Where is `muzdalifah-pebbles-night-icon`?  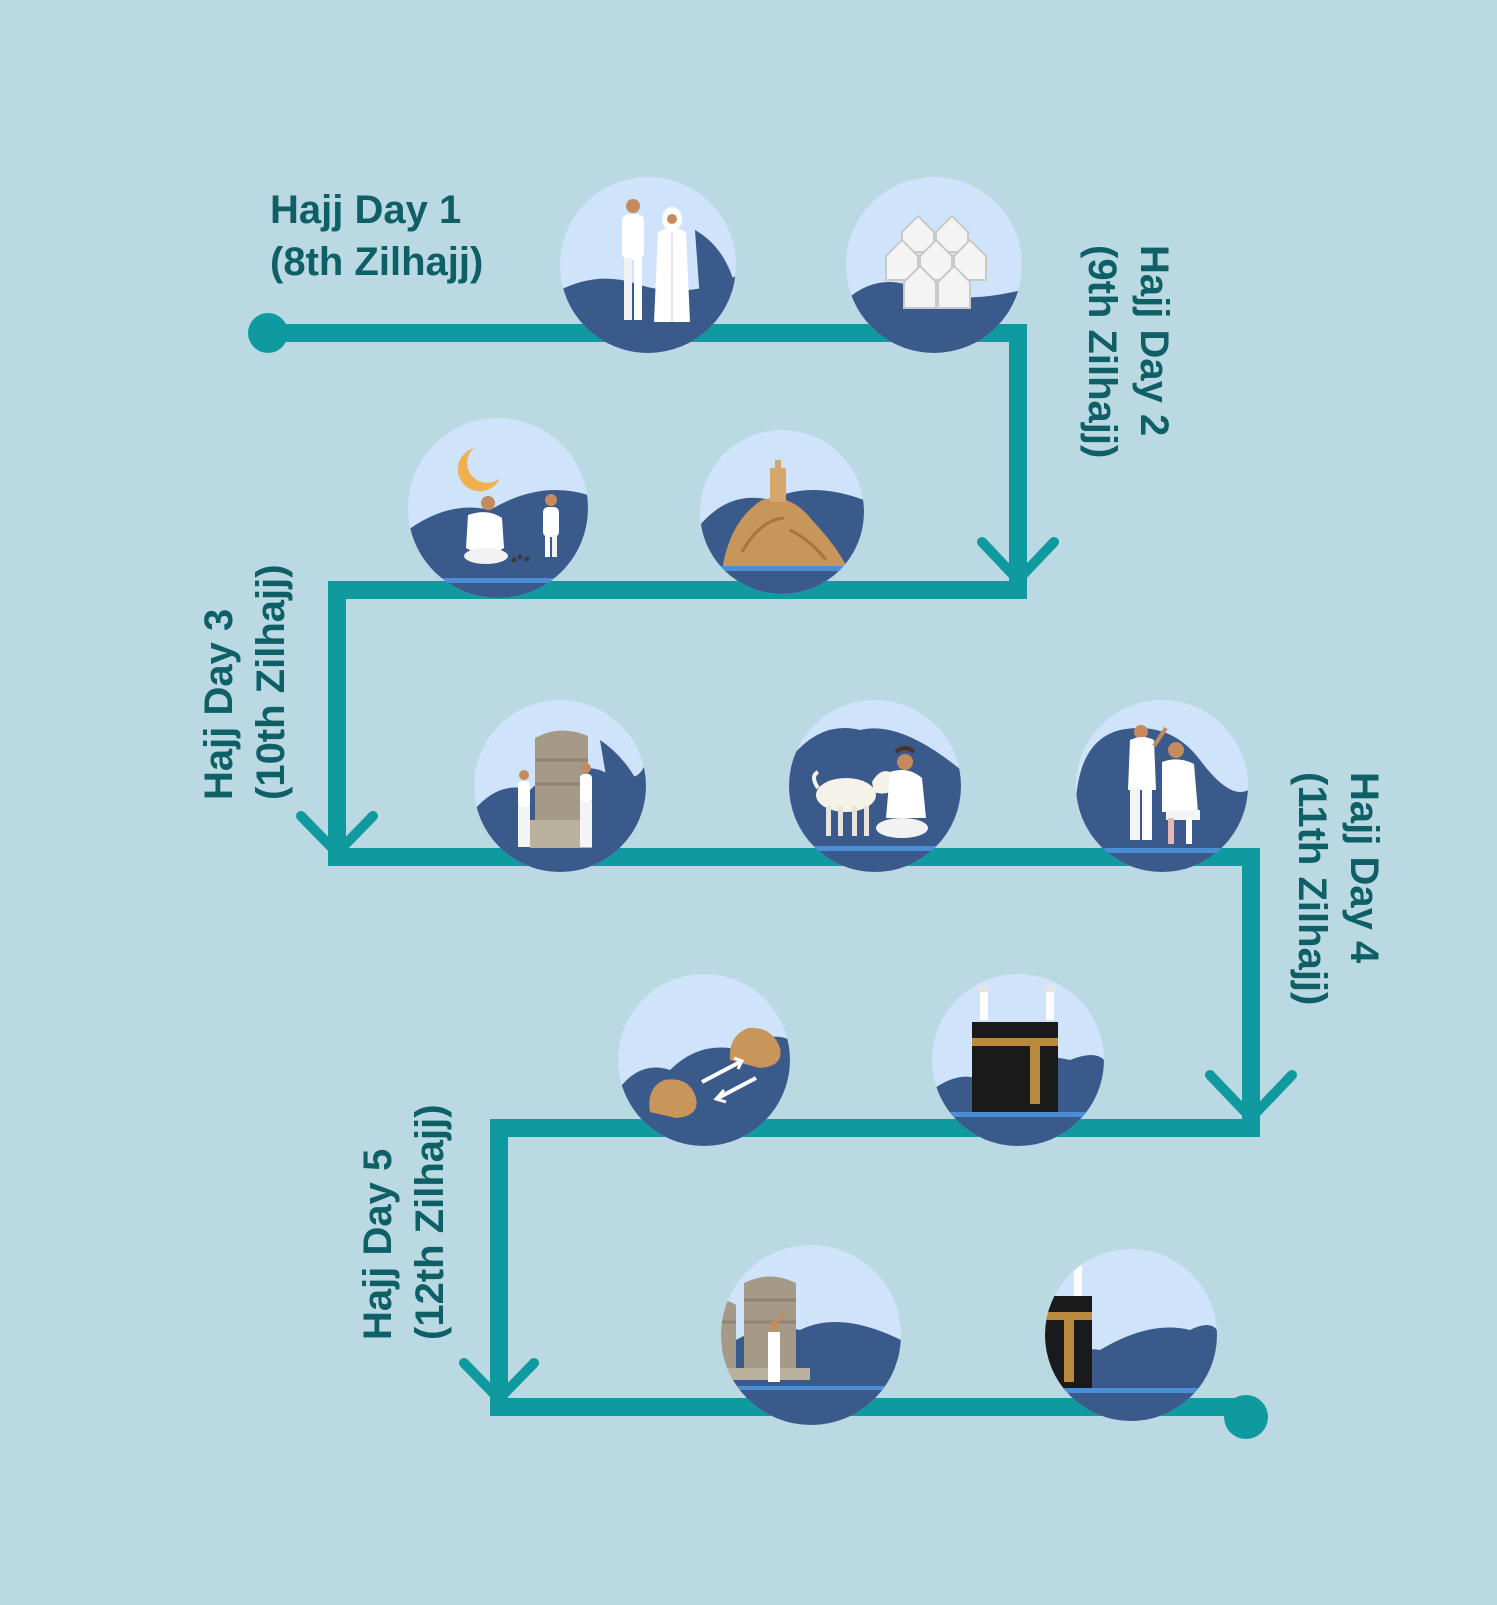 muzdalifah-pebbles-night-icon is located at coordinates (498, 508).